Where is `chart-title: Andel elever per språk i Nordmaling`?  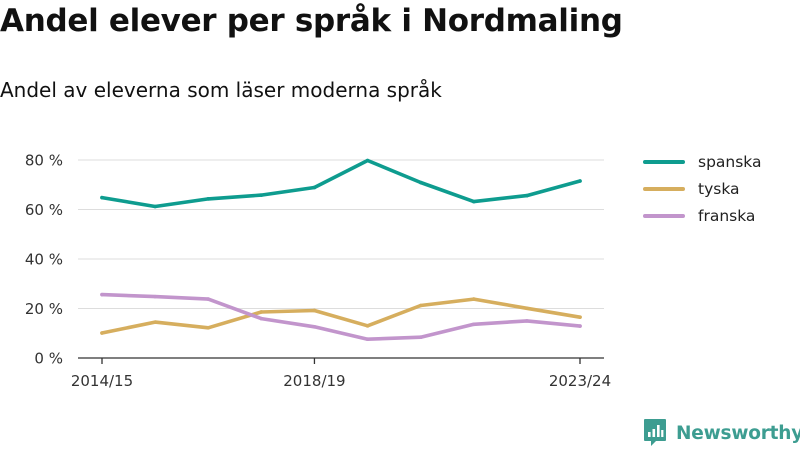
chart-title: Andel elever per språk i Nordmaling is located at coordinates (311, 21).